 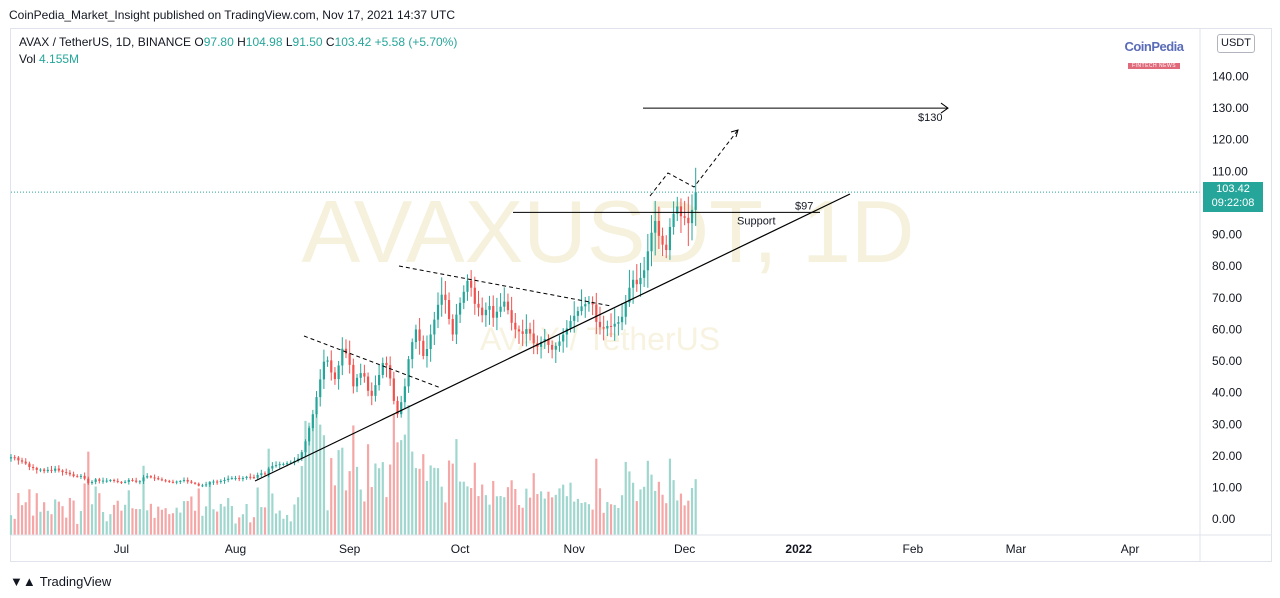 I want to click on watermark-main: AVAXUSDT, 1D, so click(x=608, y=231).